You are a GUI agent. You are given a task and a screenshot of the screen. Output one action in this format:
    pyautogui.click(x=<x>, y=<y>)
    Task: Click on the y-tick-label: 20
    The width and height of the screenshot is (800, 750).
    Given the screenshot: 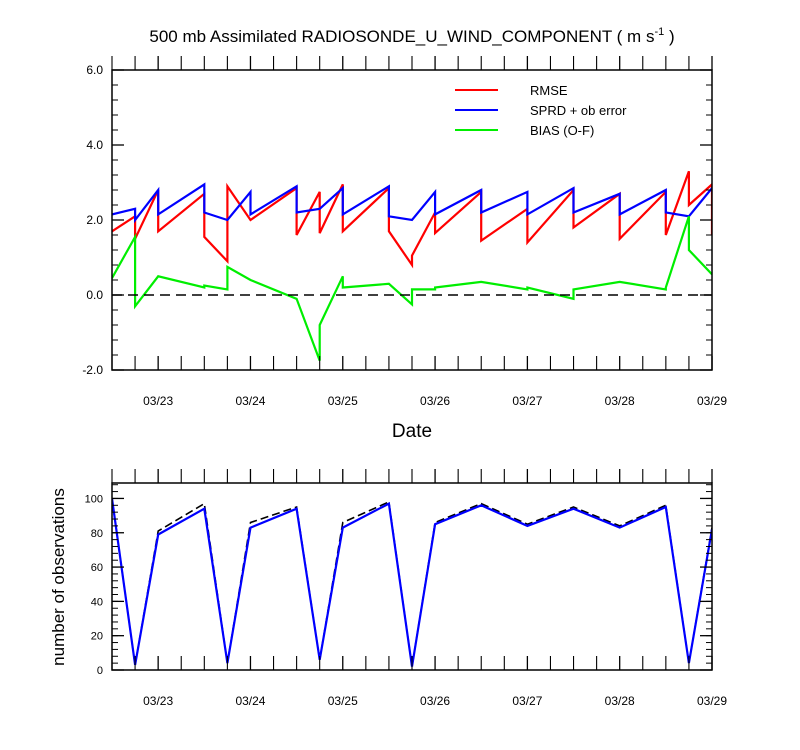 What is the action you would take?
    pyautogui.click(x=97, y=637)
    